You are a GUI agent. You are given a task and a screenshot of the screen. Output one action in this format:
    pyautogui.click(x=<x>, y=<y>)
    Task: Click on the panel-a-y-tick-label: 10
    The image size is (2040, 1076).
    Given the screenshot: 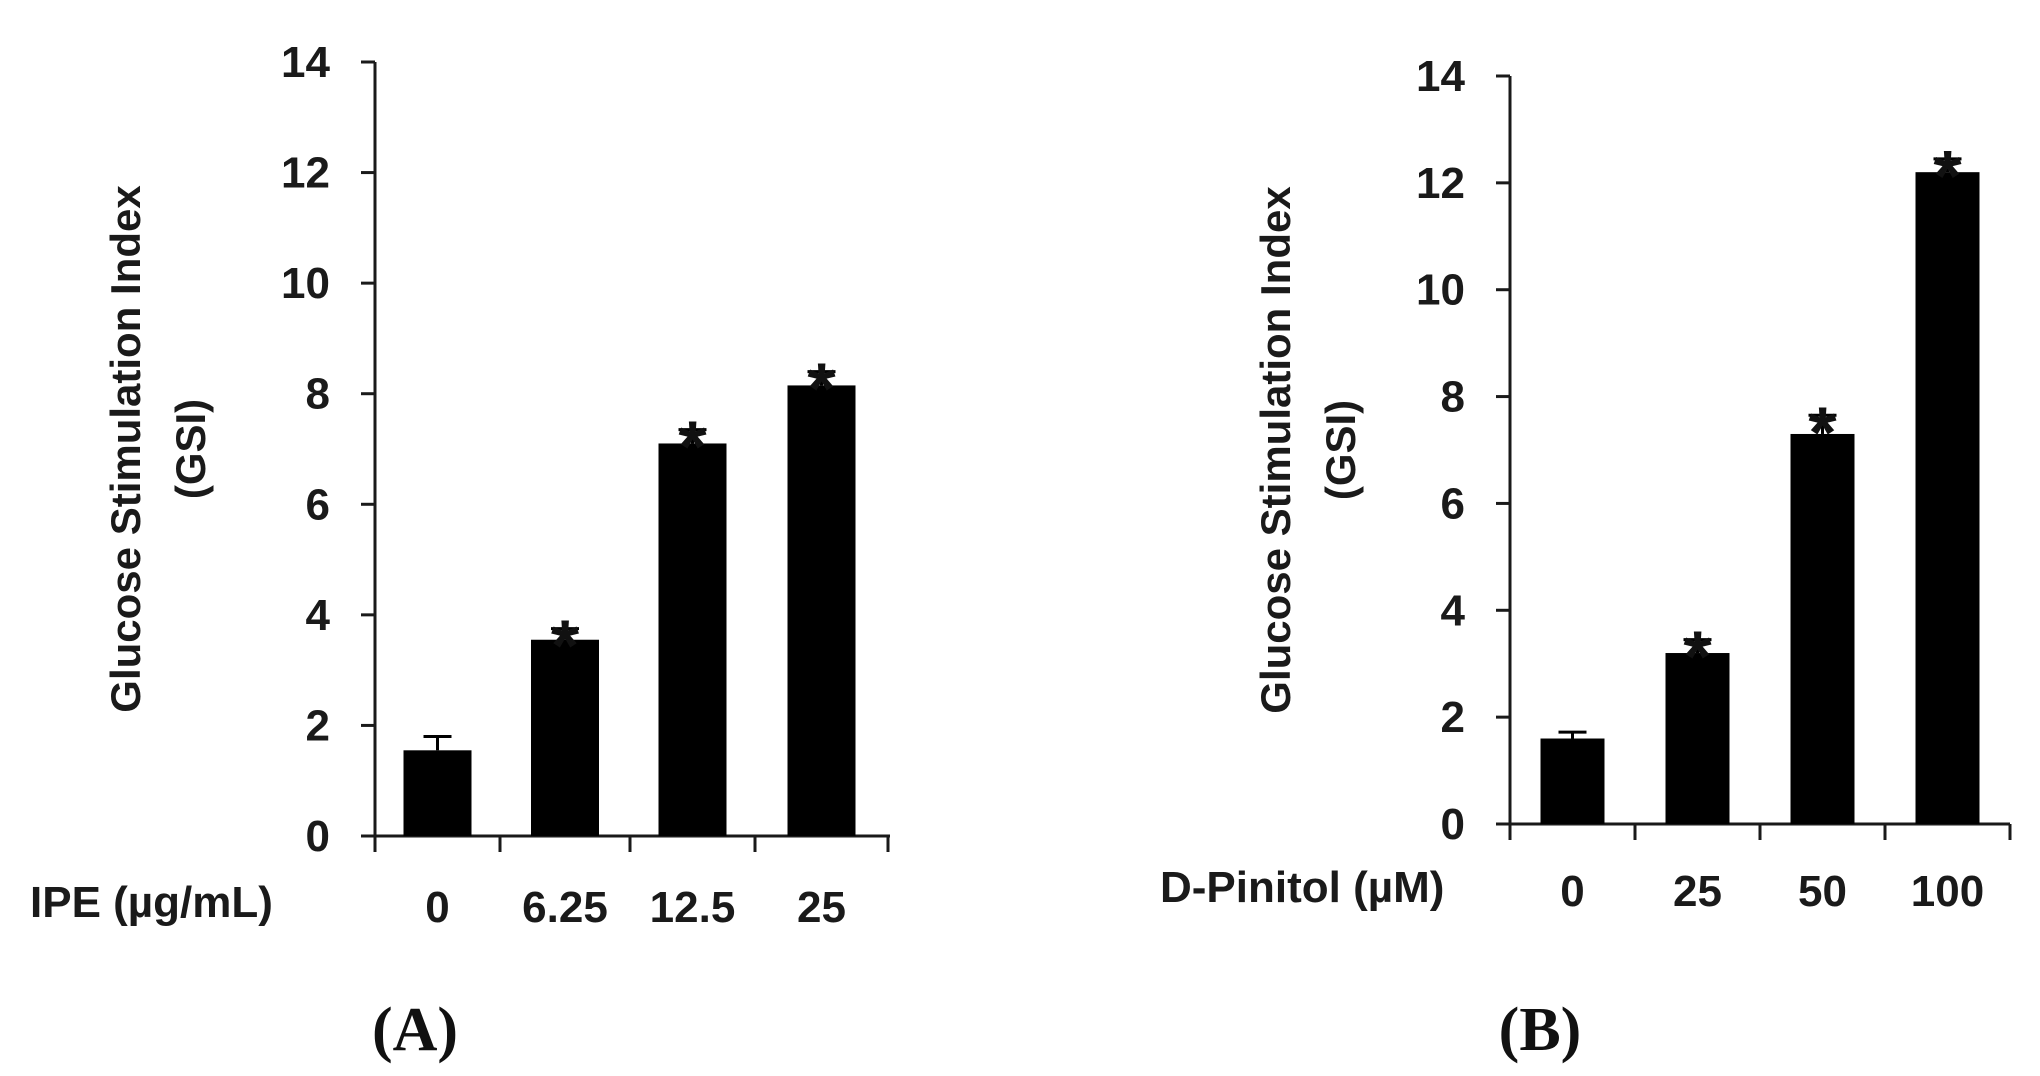 What is the action you would take?
    pyautogui.click(x=305, y=283)
    